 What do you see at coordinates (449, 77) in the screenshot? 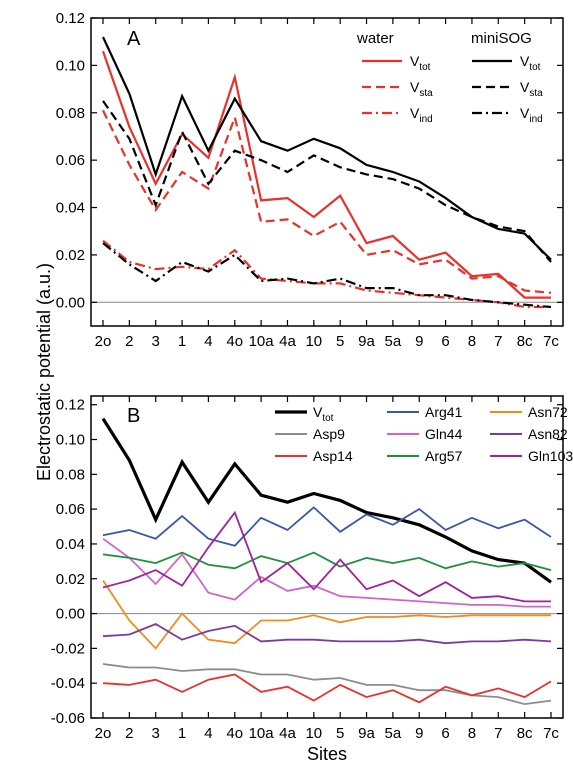
I see `panel-a-legend: water Vtot Vsta Vind miniSOG Vtot Vsta Vind` at bounding box center [449, 77].